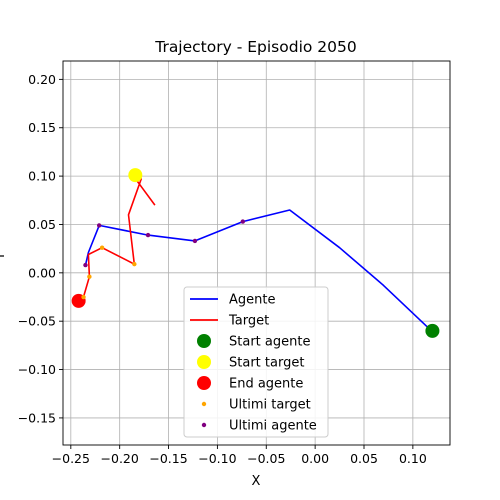 This screenshot has height=500, width=500. Describe the element at coordinates (217, 458) in the screenshot. I see `x-tick-label: −0.10` at that location.